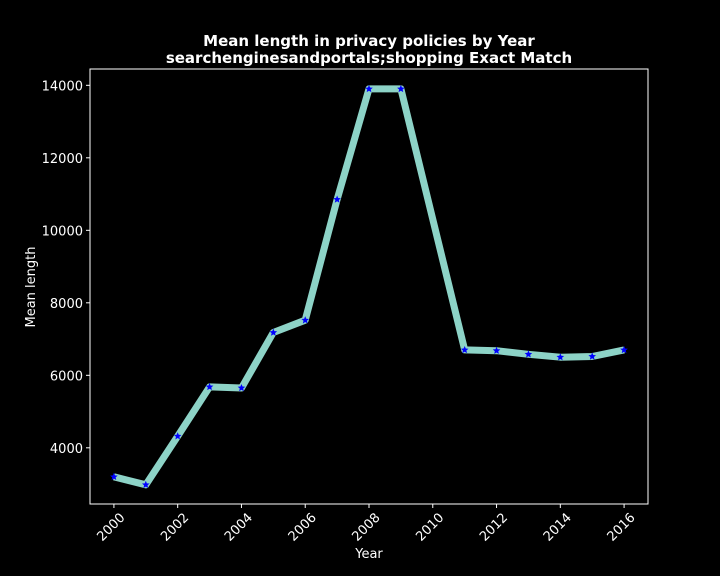  Describe the element at coordinates (62, 159) in the screenshot. I see `y-tick-label: 12000` at that location.